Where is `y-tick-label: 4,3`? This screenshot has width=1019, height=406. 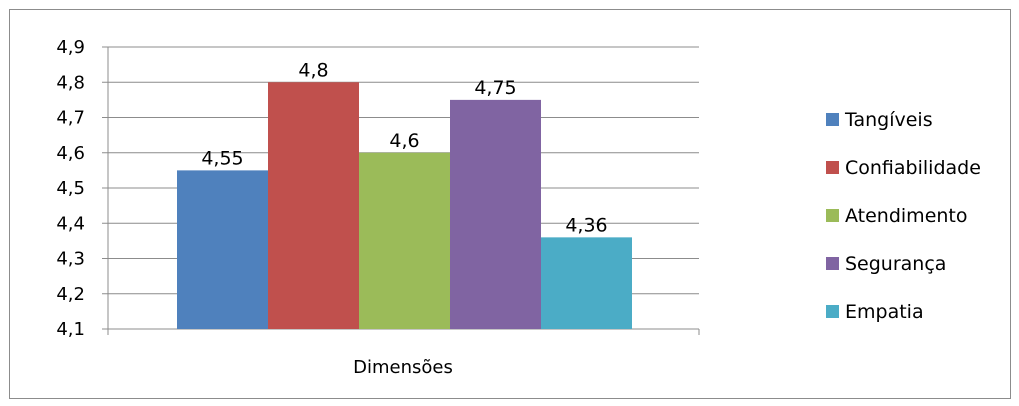 y-tick-label: 4,3 is located at coordinates (70, 259).